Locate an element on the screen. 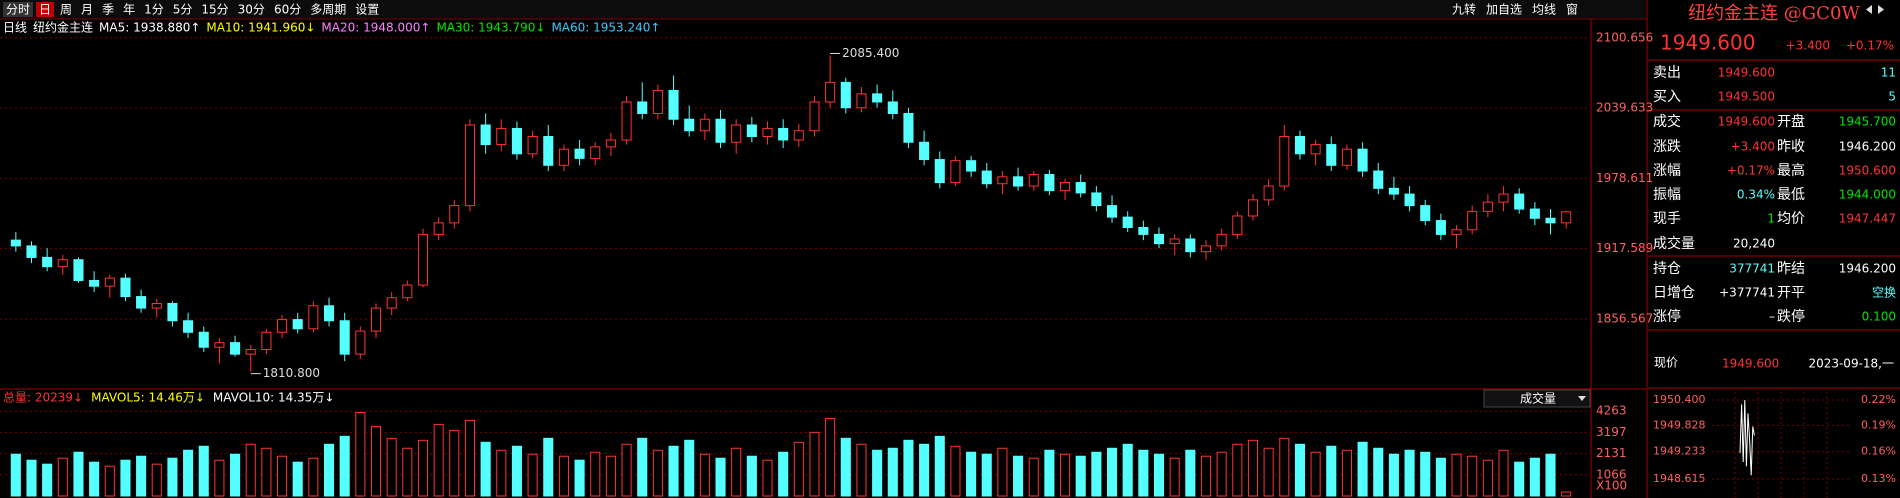 Image resolution: width=1900 pixels, height=498 pixels. mini-tick-label: 1950.400 is located at coordinates (1679, 399).